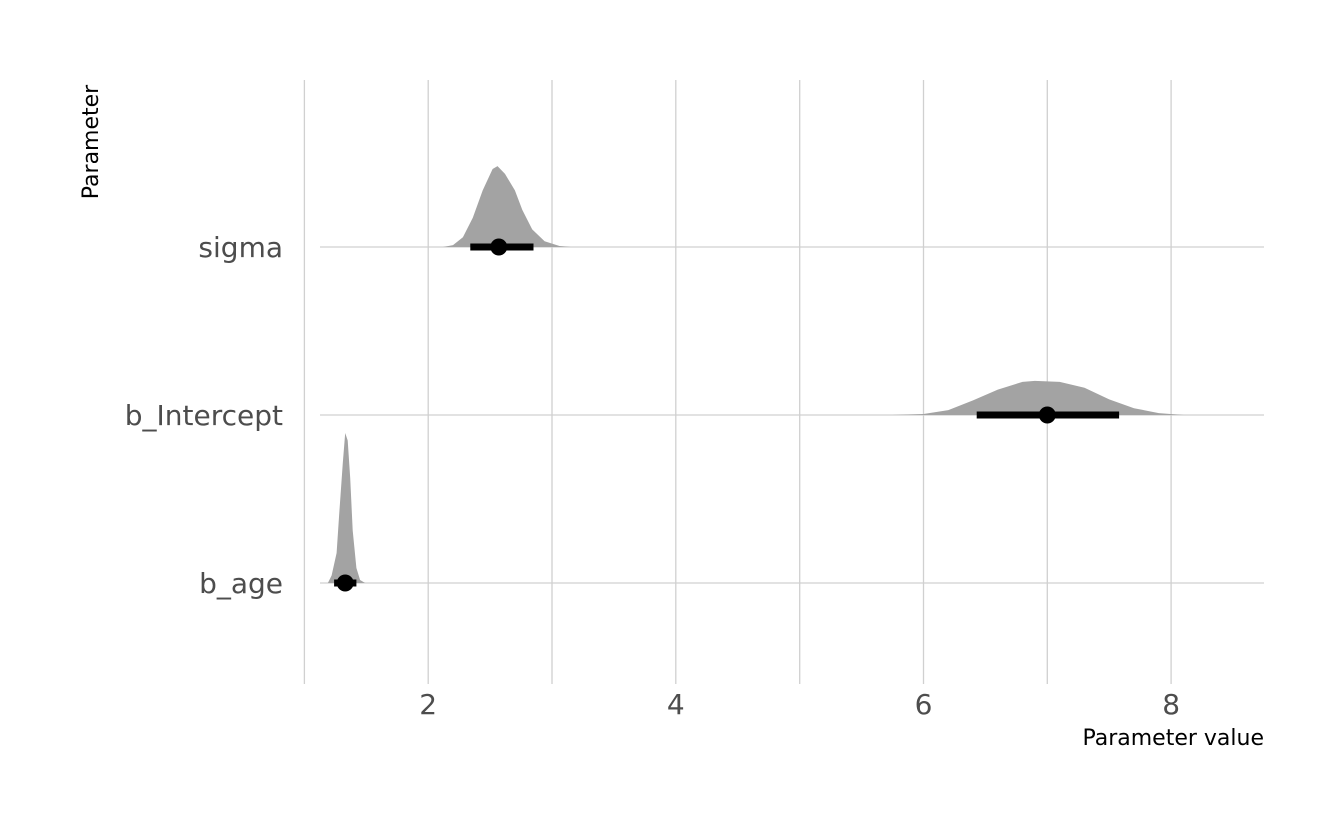 The image size is (1344, 830). I want to click on x-tick-label: 8, so click(1171, 704).